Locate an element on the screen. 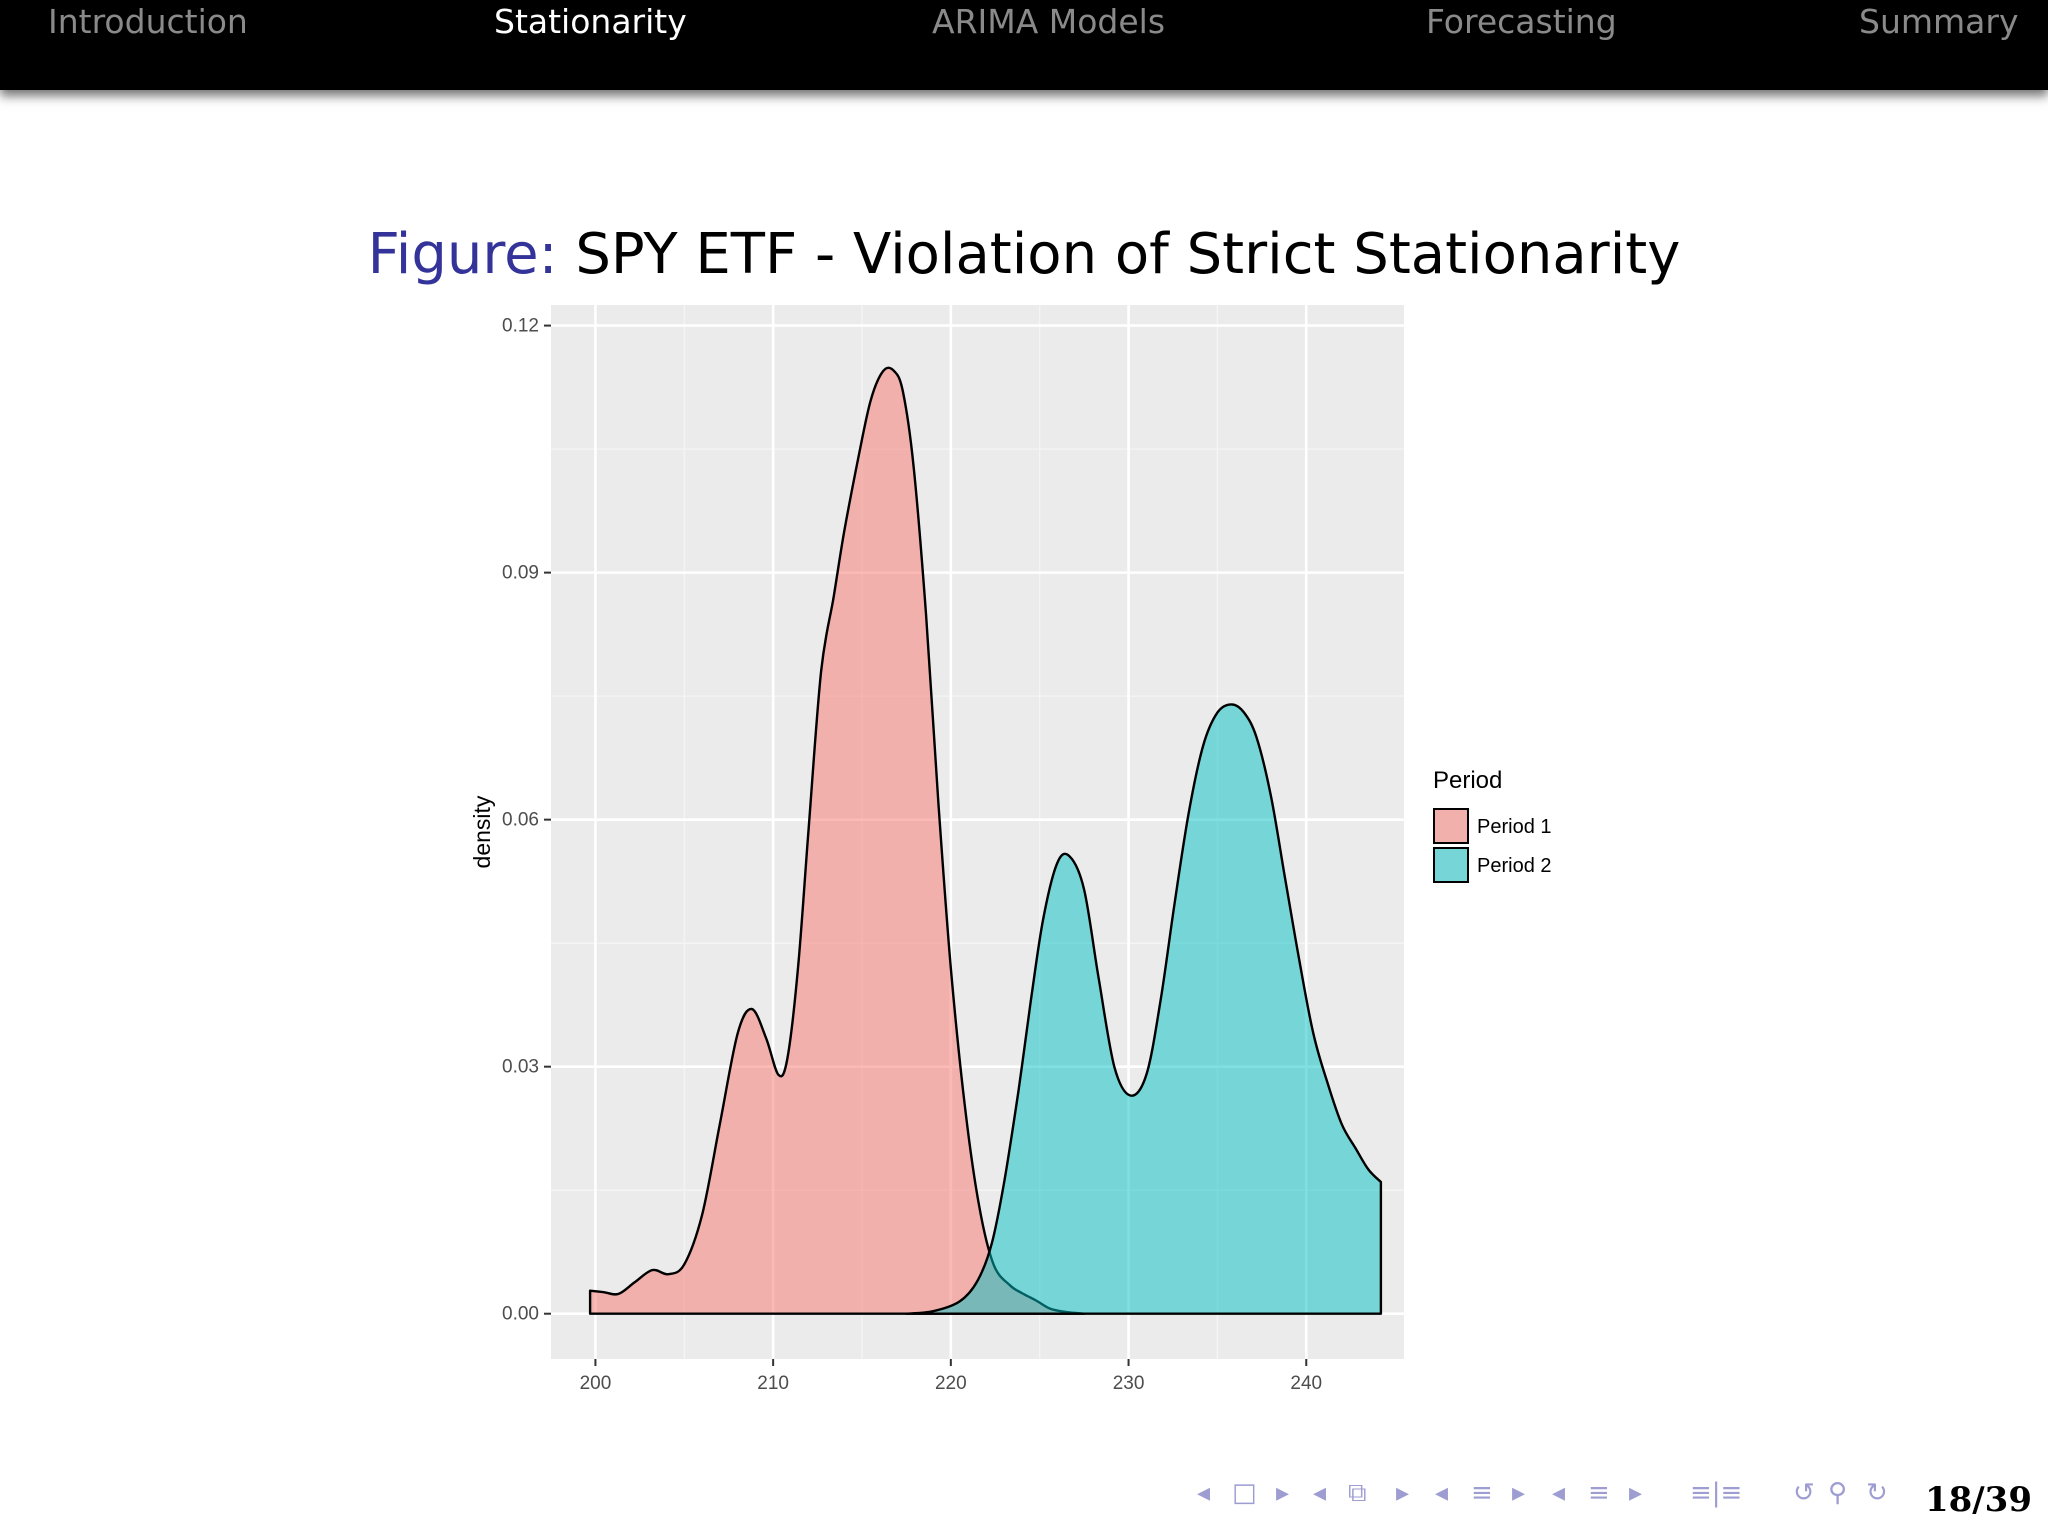 This screenshot has width=2048, height=1536. x-tick-label: 230 is located at coordinates (1129, 1383).